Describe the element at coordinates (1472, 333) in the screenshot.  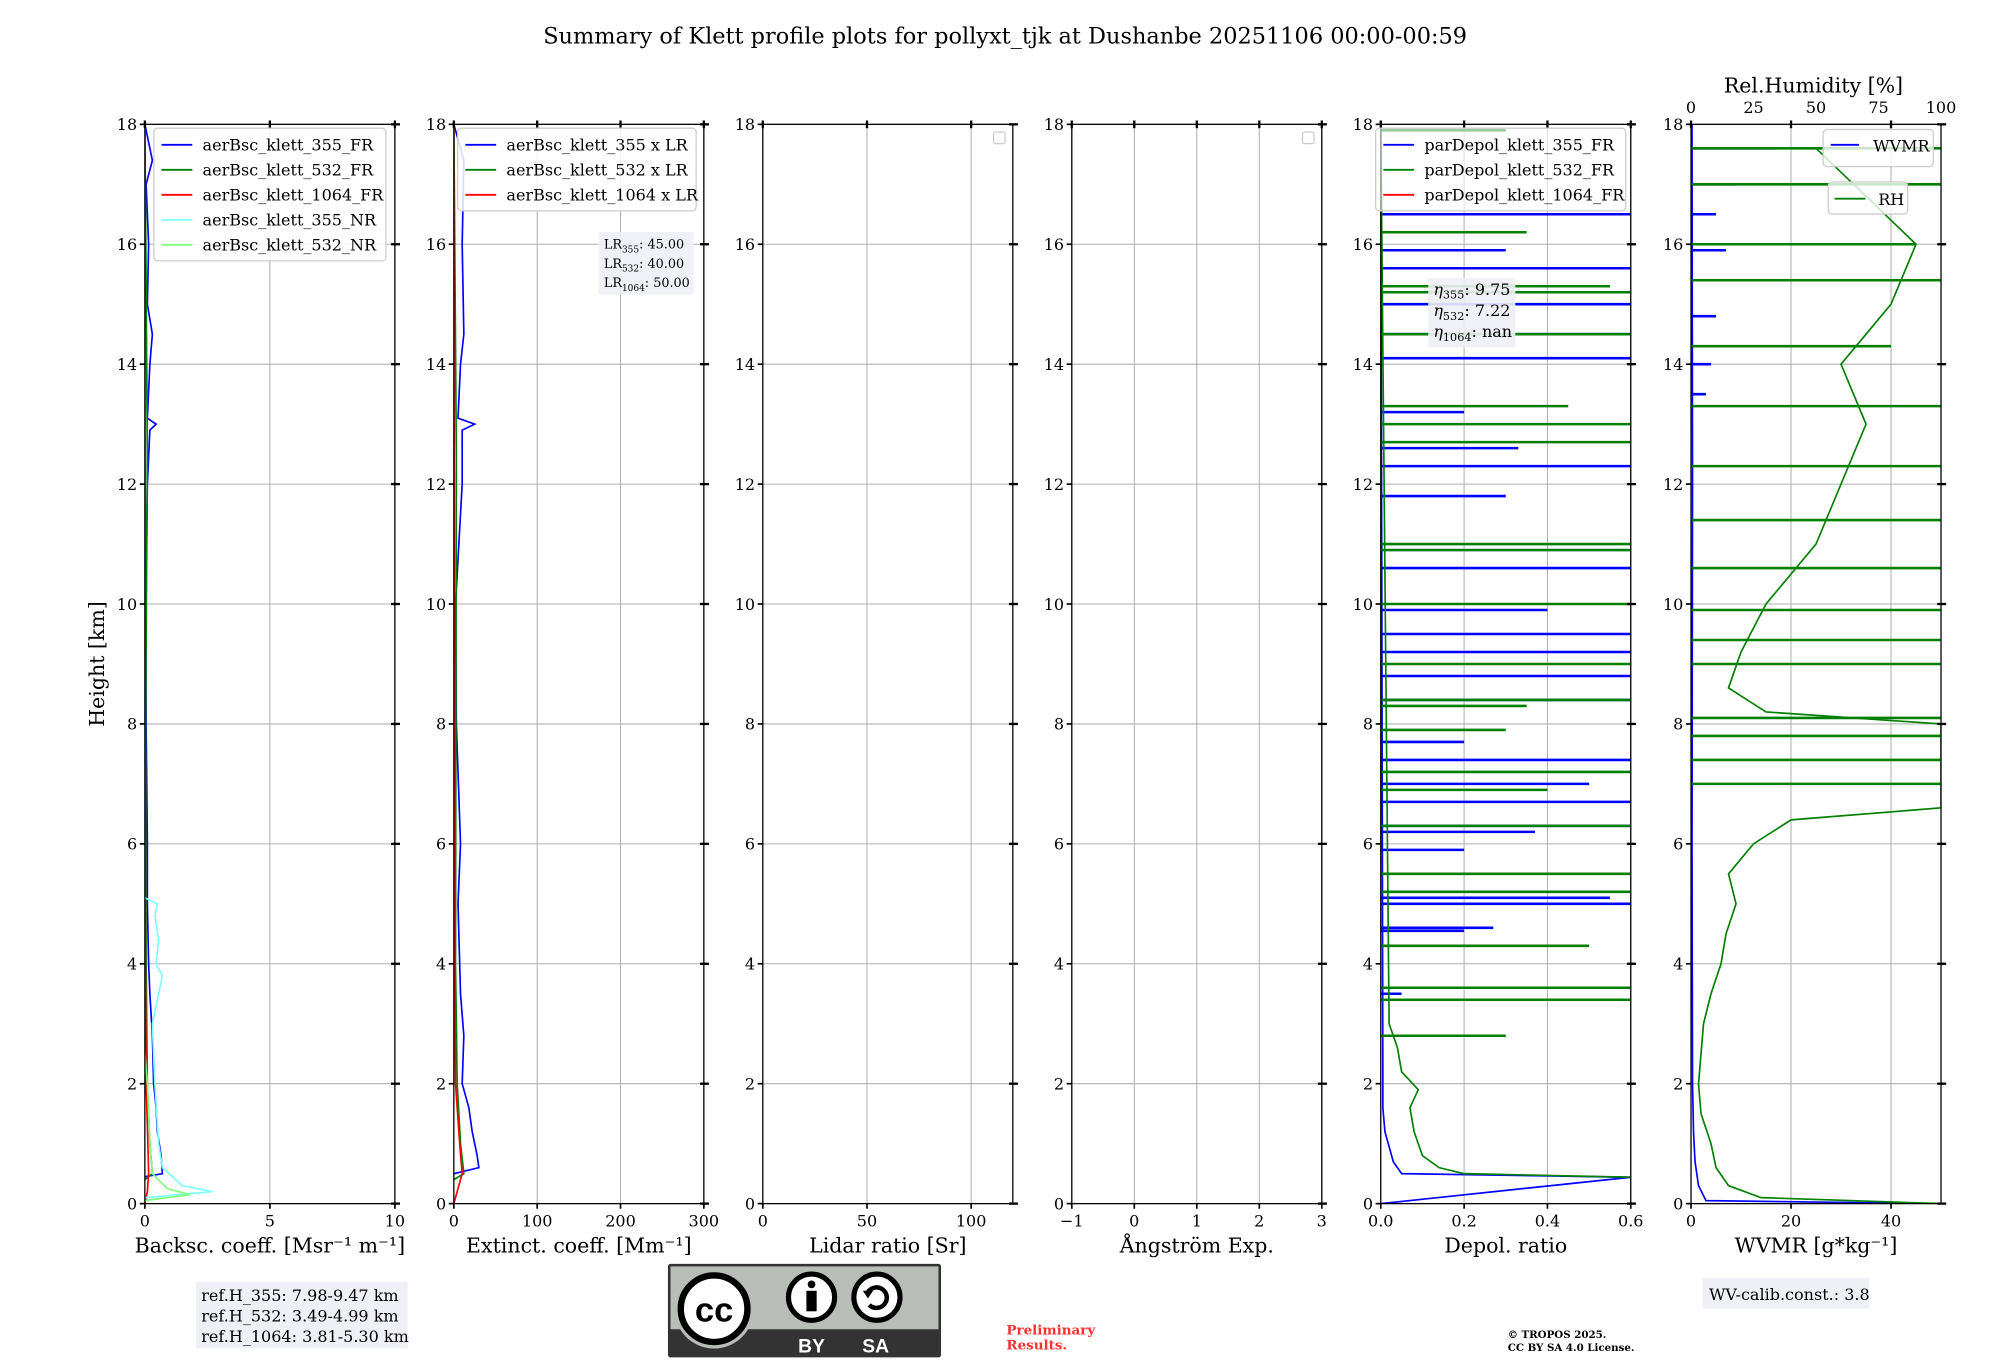
I see `annotation-line: η1064: nan` at that location.